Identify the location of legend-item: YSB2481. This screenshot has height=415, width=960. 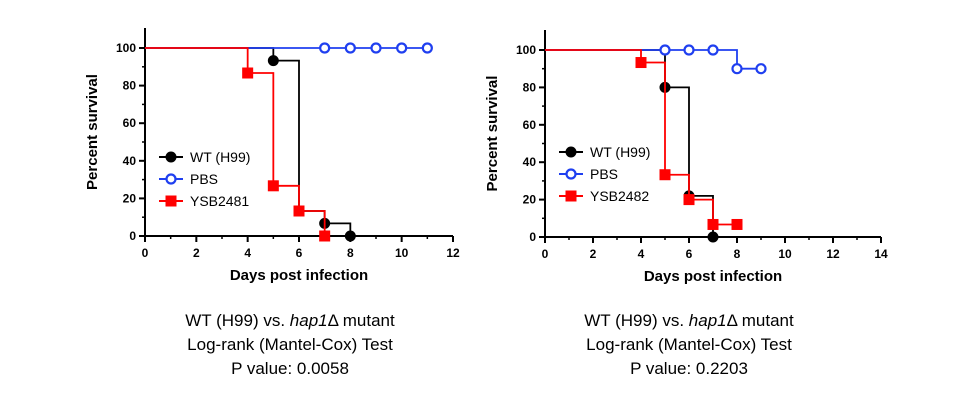
(204, 201).